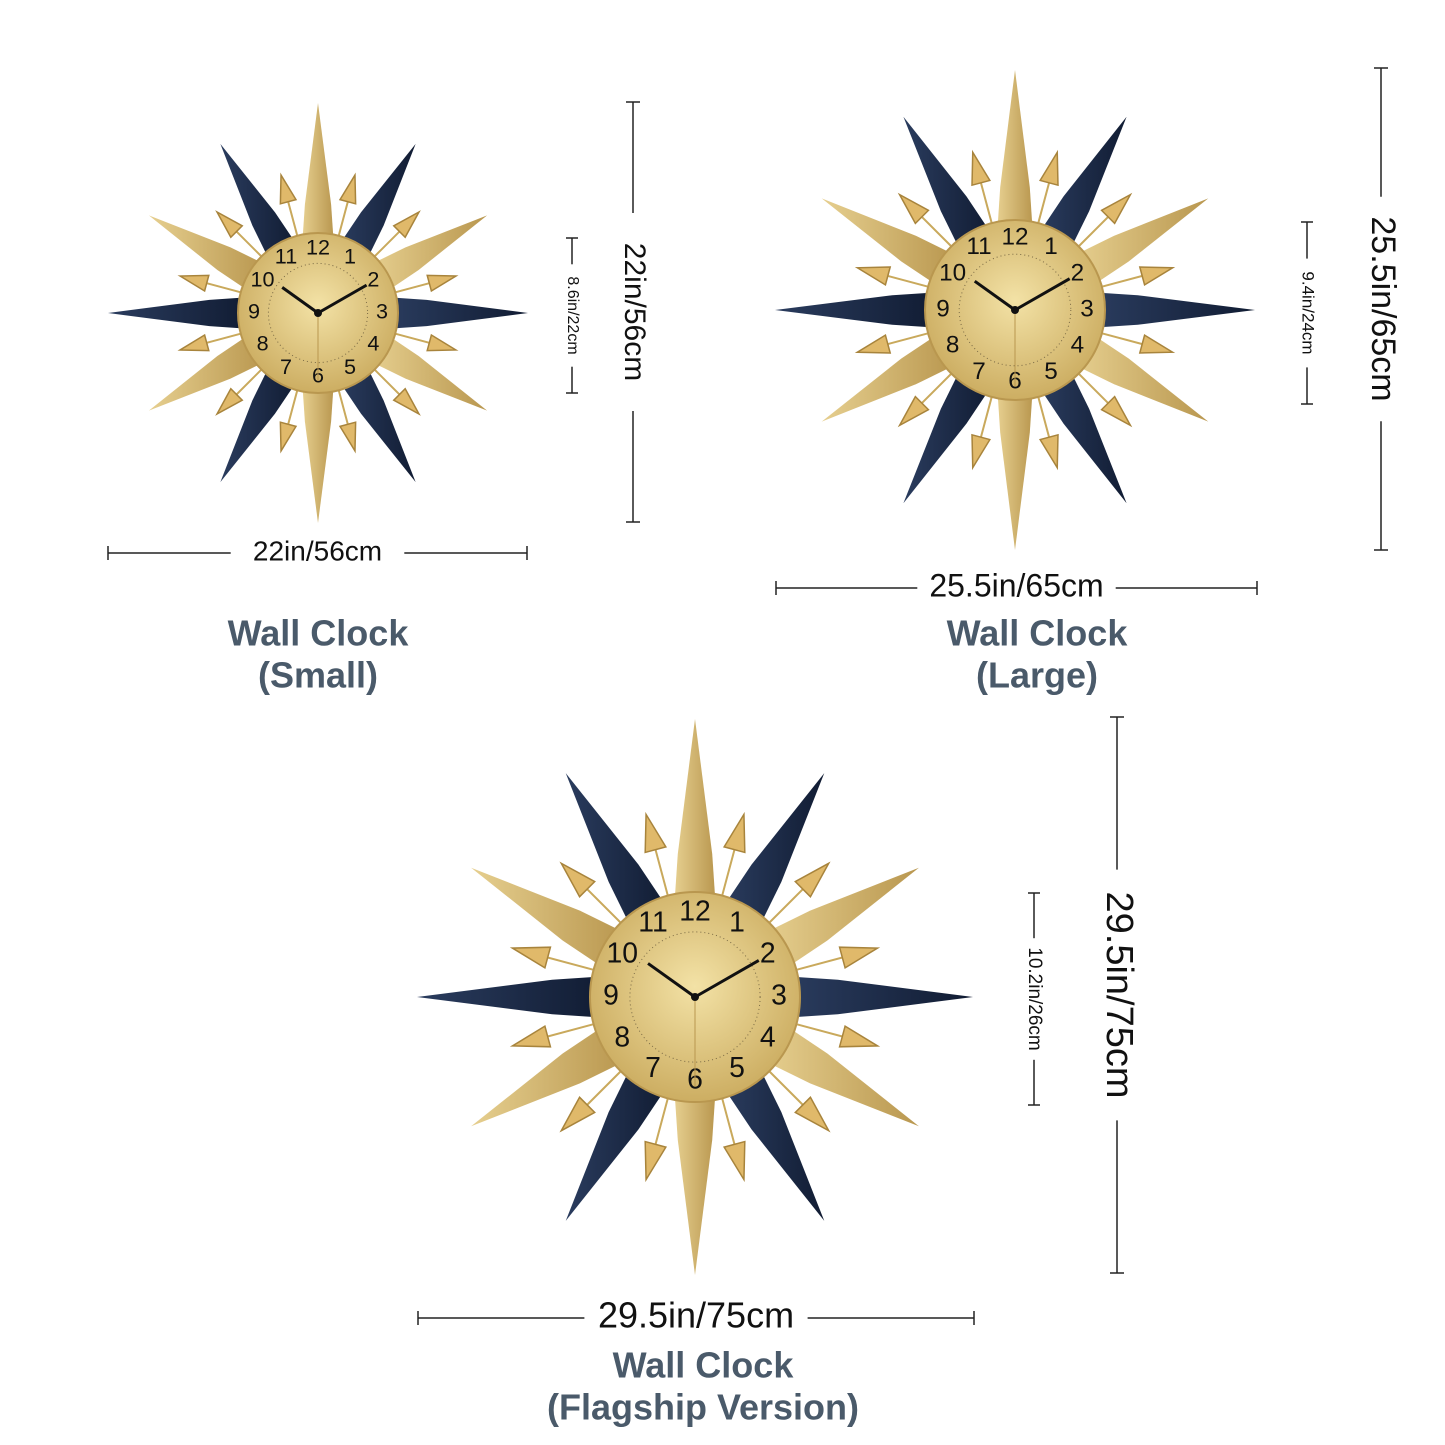 The width and height of the screenshot is (1445, 1445). What do you see at coordinates (1308, 312) in the screenshot?
I see `dial-label: 9.4in/24cm` at bounding box center [1308, 312].